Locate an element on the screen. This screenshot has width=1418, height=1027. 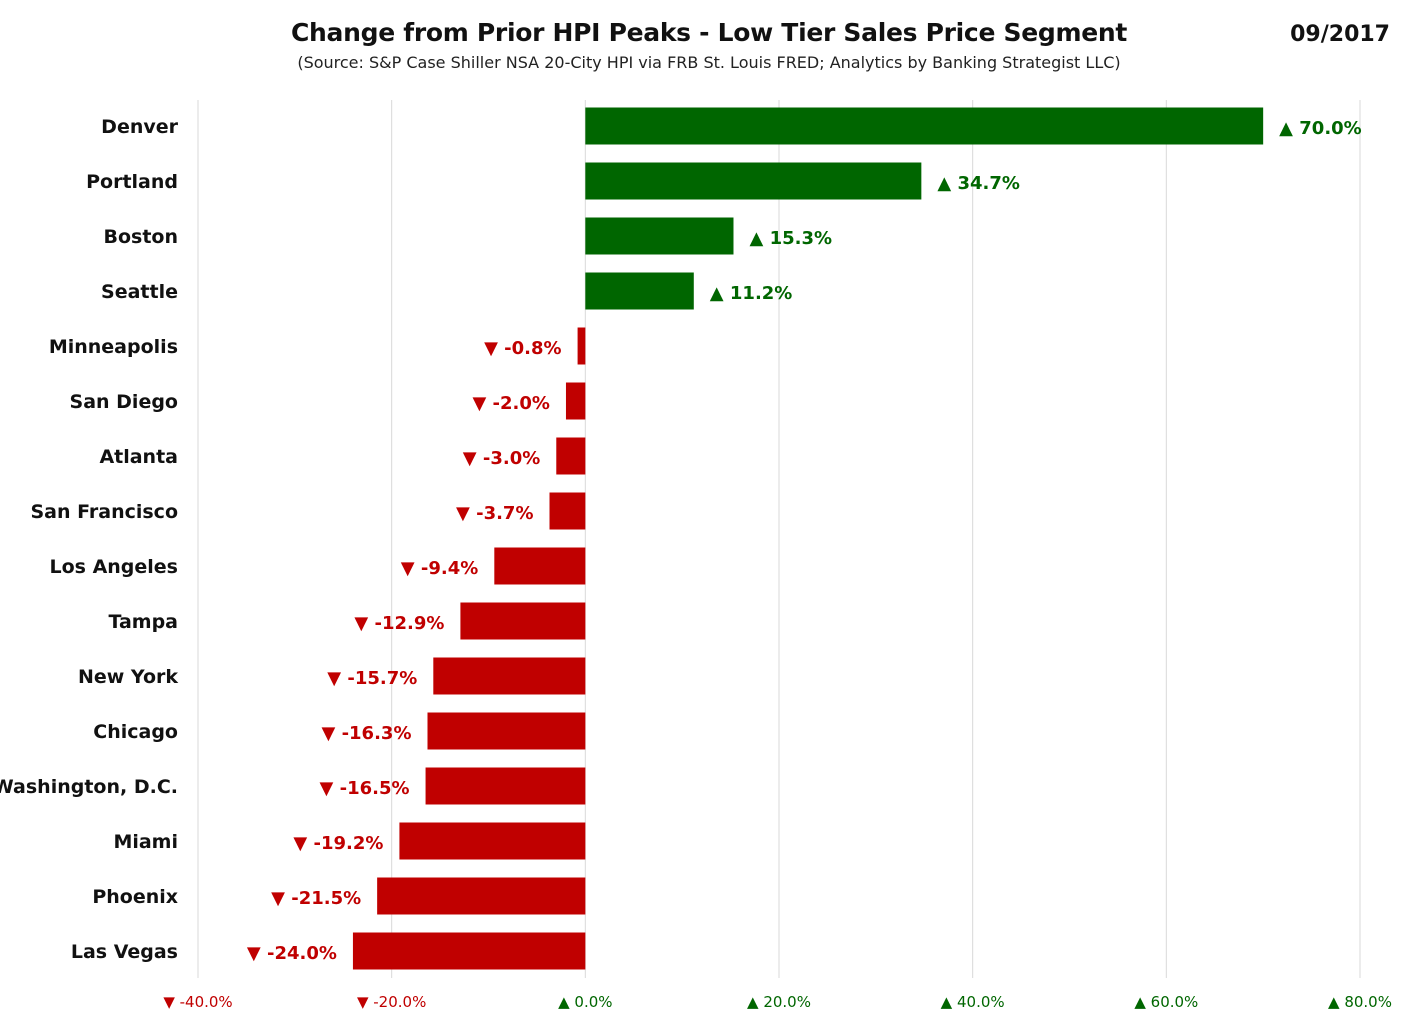
category-label: Portland is located at coordinates (132, 182).